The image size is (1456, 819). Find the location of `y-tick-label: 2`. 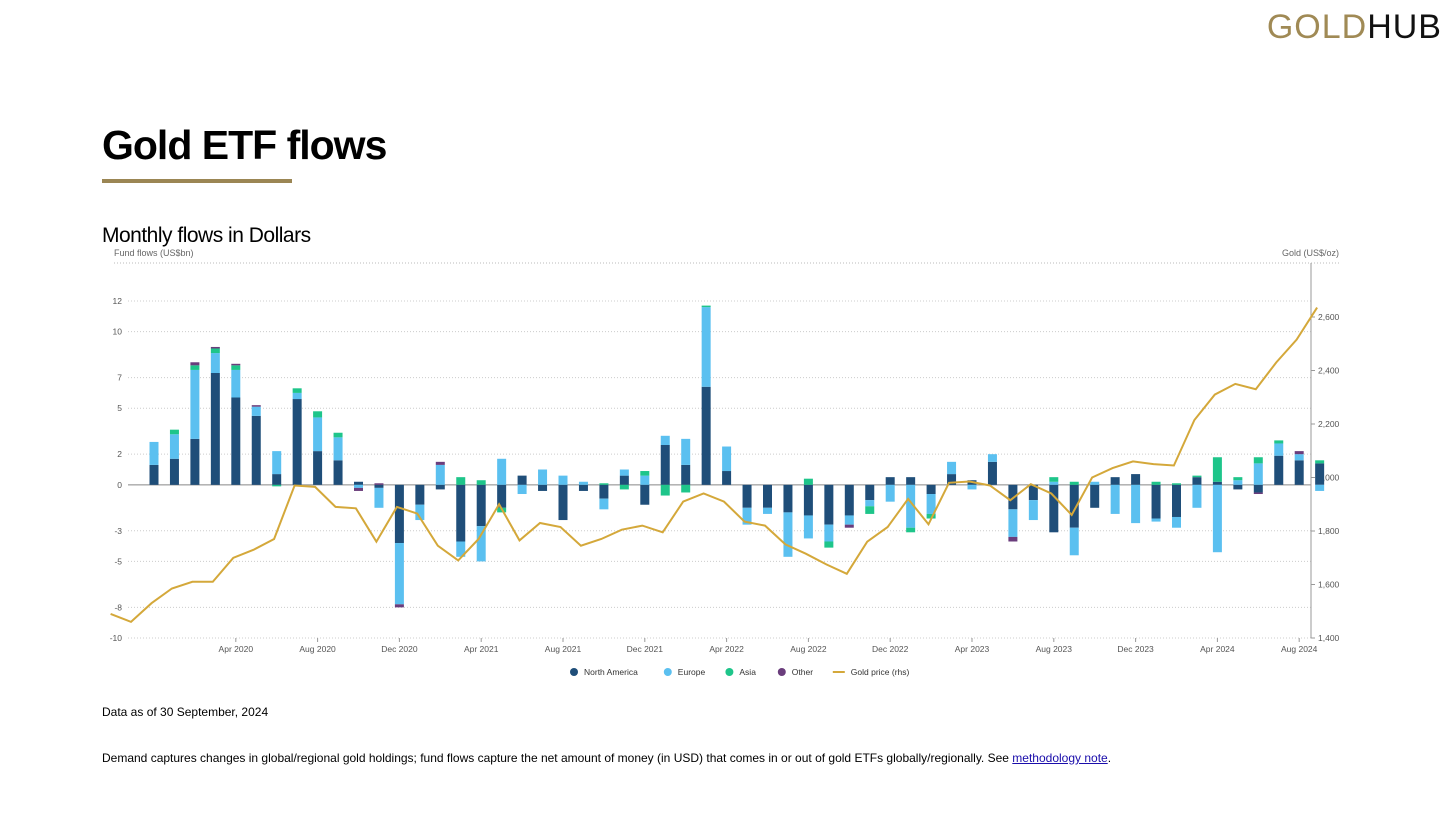

y-tick-label: 2 is located at coordinates (119, 454).